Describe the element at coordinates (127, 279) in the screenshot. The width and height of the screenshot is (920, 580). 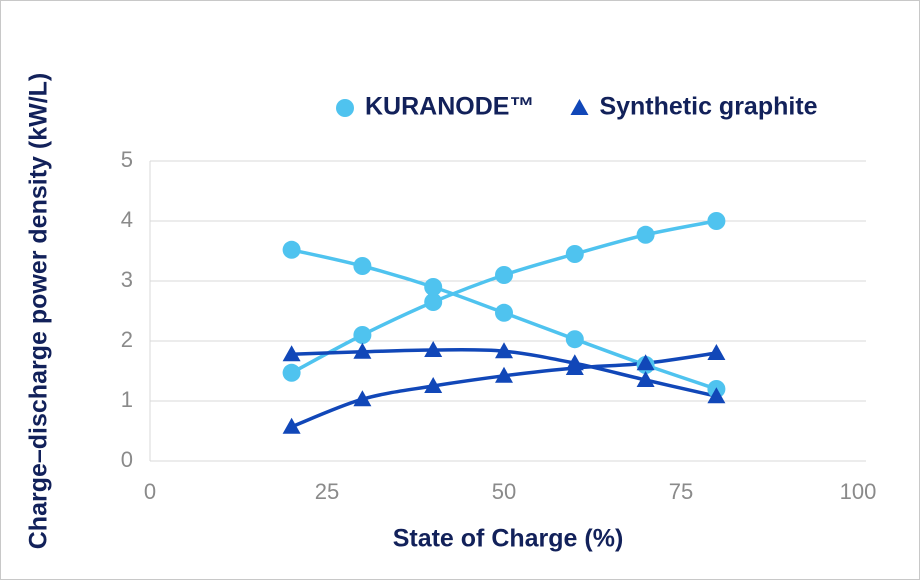
I see `y-tick-label: 3` at that location.